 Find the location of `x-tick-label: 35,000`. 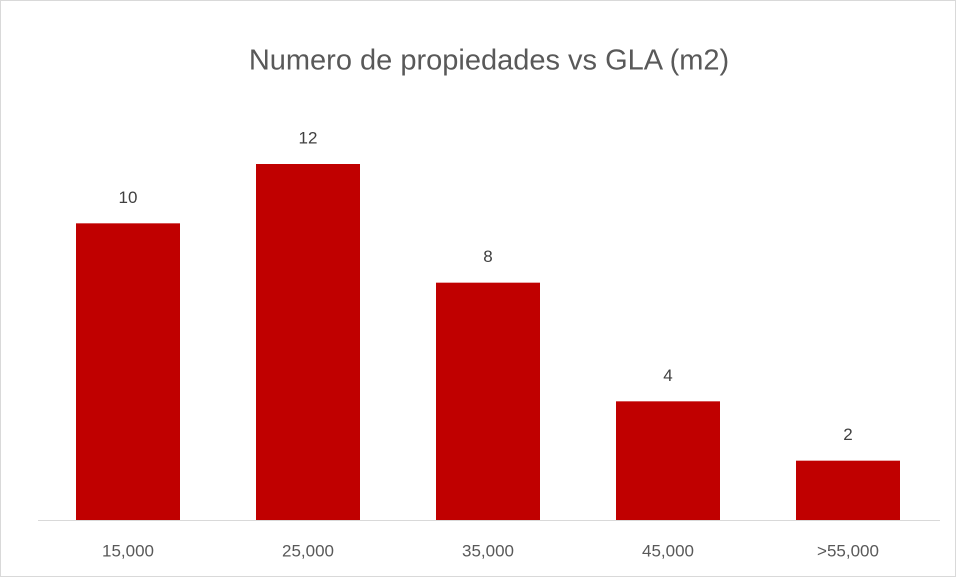

x-tick-label: 35,000 is located at coordinates (488, 550).